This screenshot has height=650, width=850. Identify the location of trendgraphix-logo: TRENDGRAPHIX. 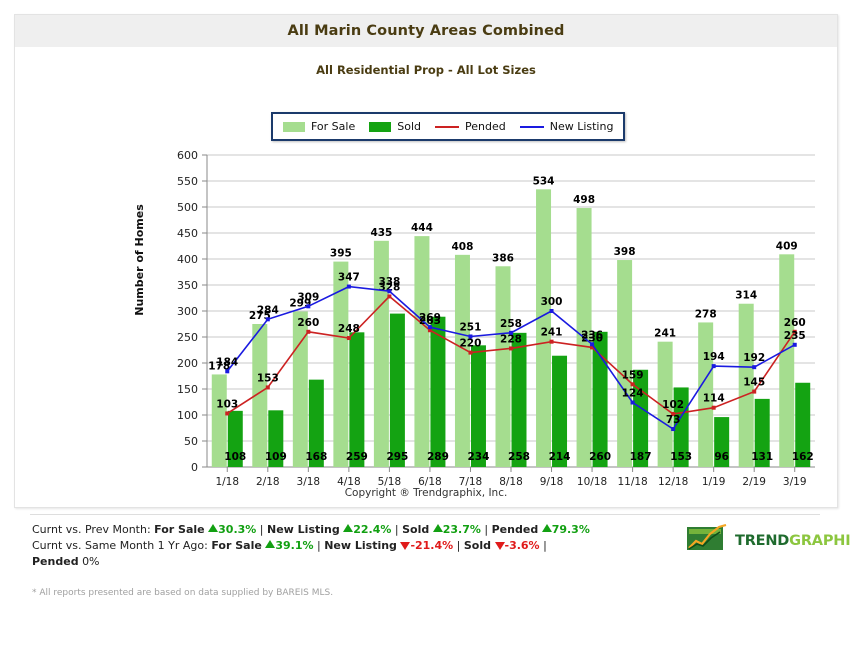
(768, 539).